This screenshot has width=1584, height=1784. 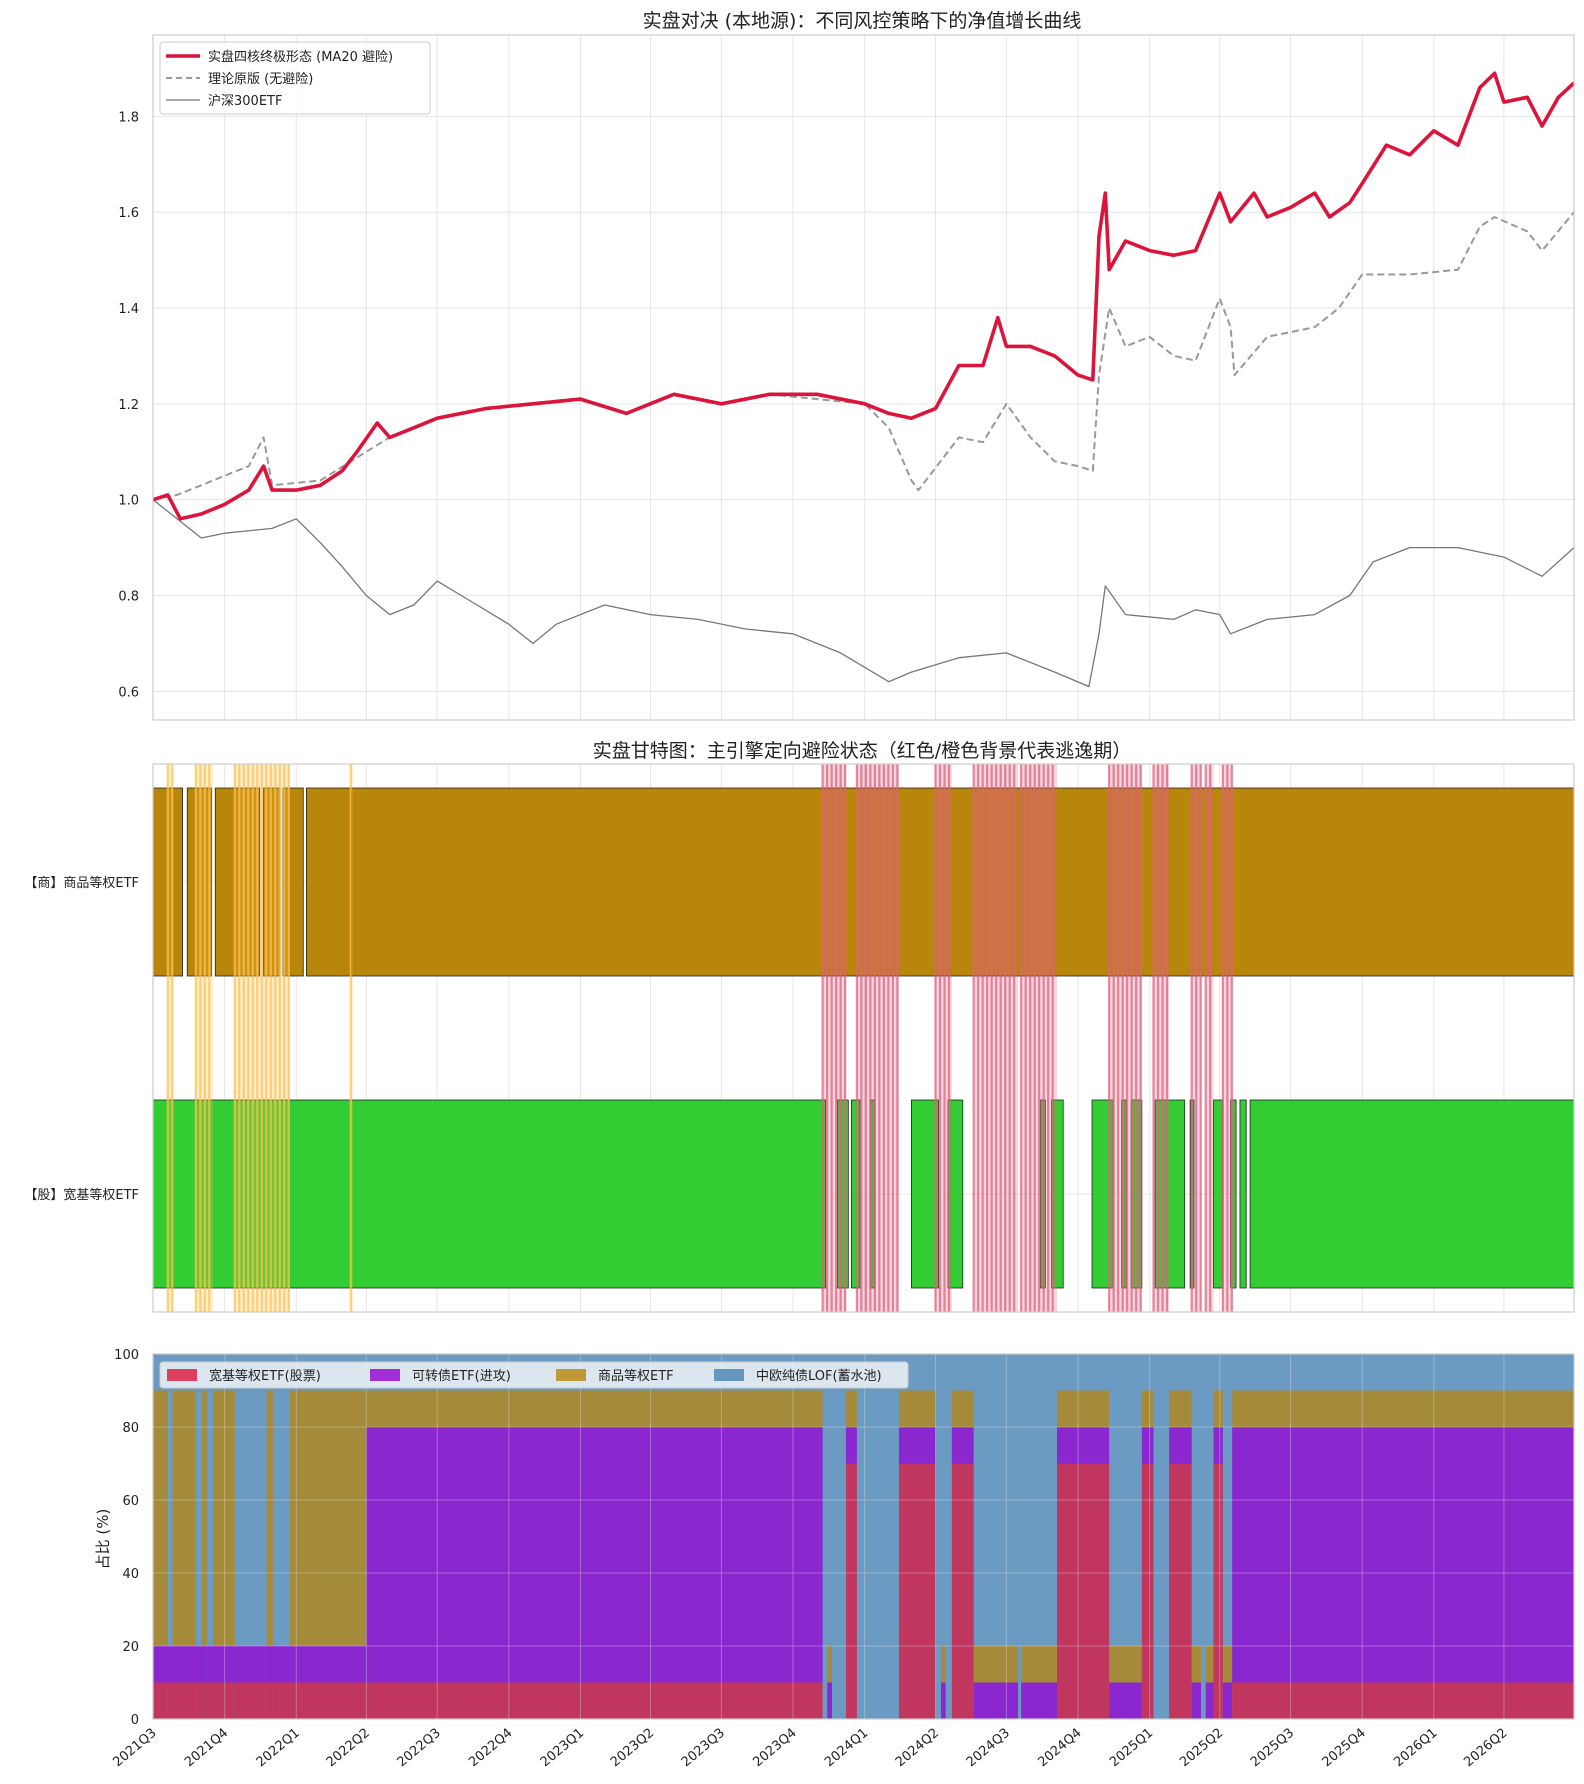 What do you see at coordinates (128, 692) in the screenshot?
I see `nav-y-tick-label: 0.6` at bounding box center [128, 692].